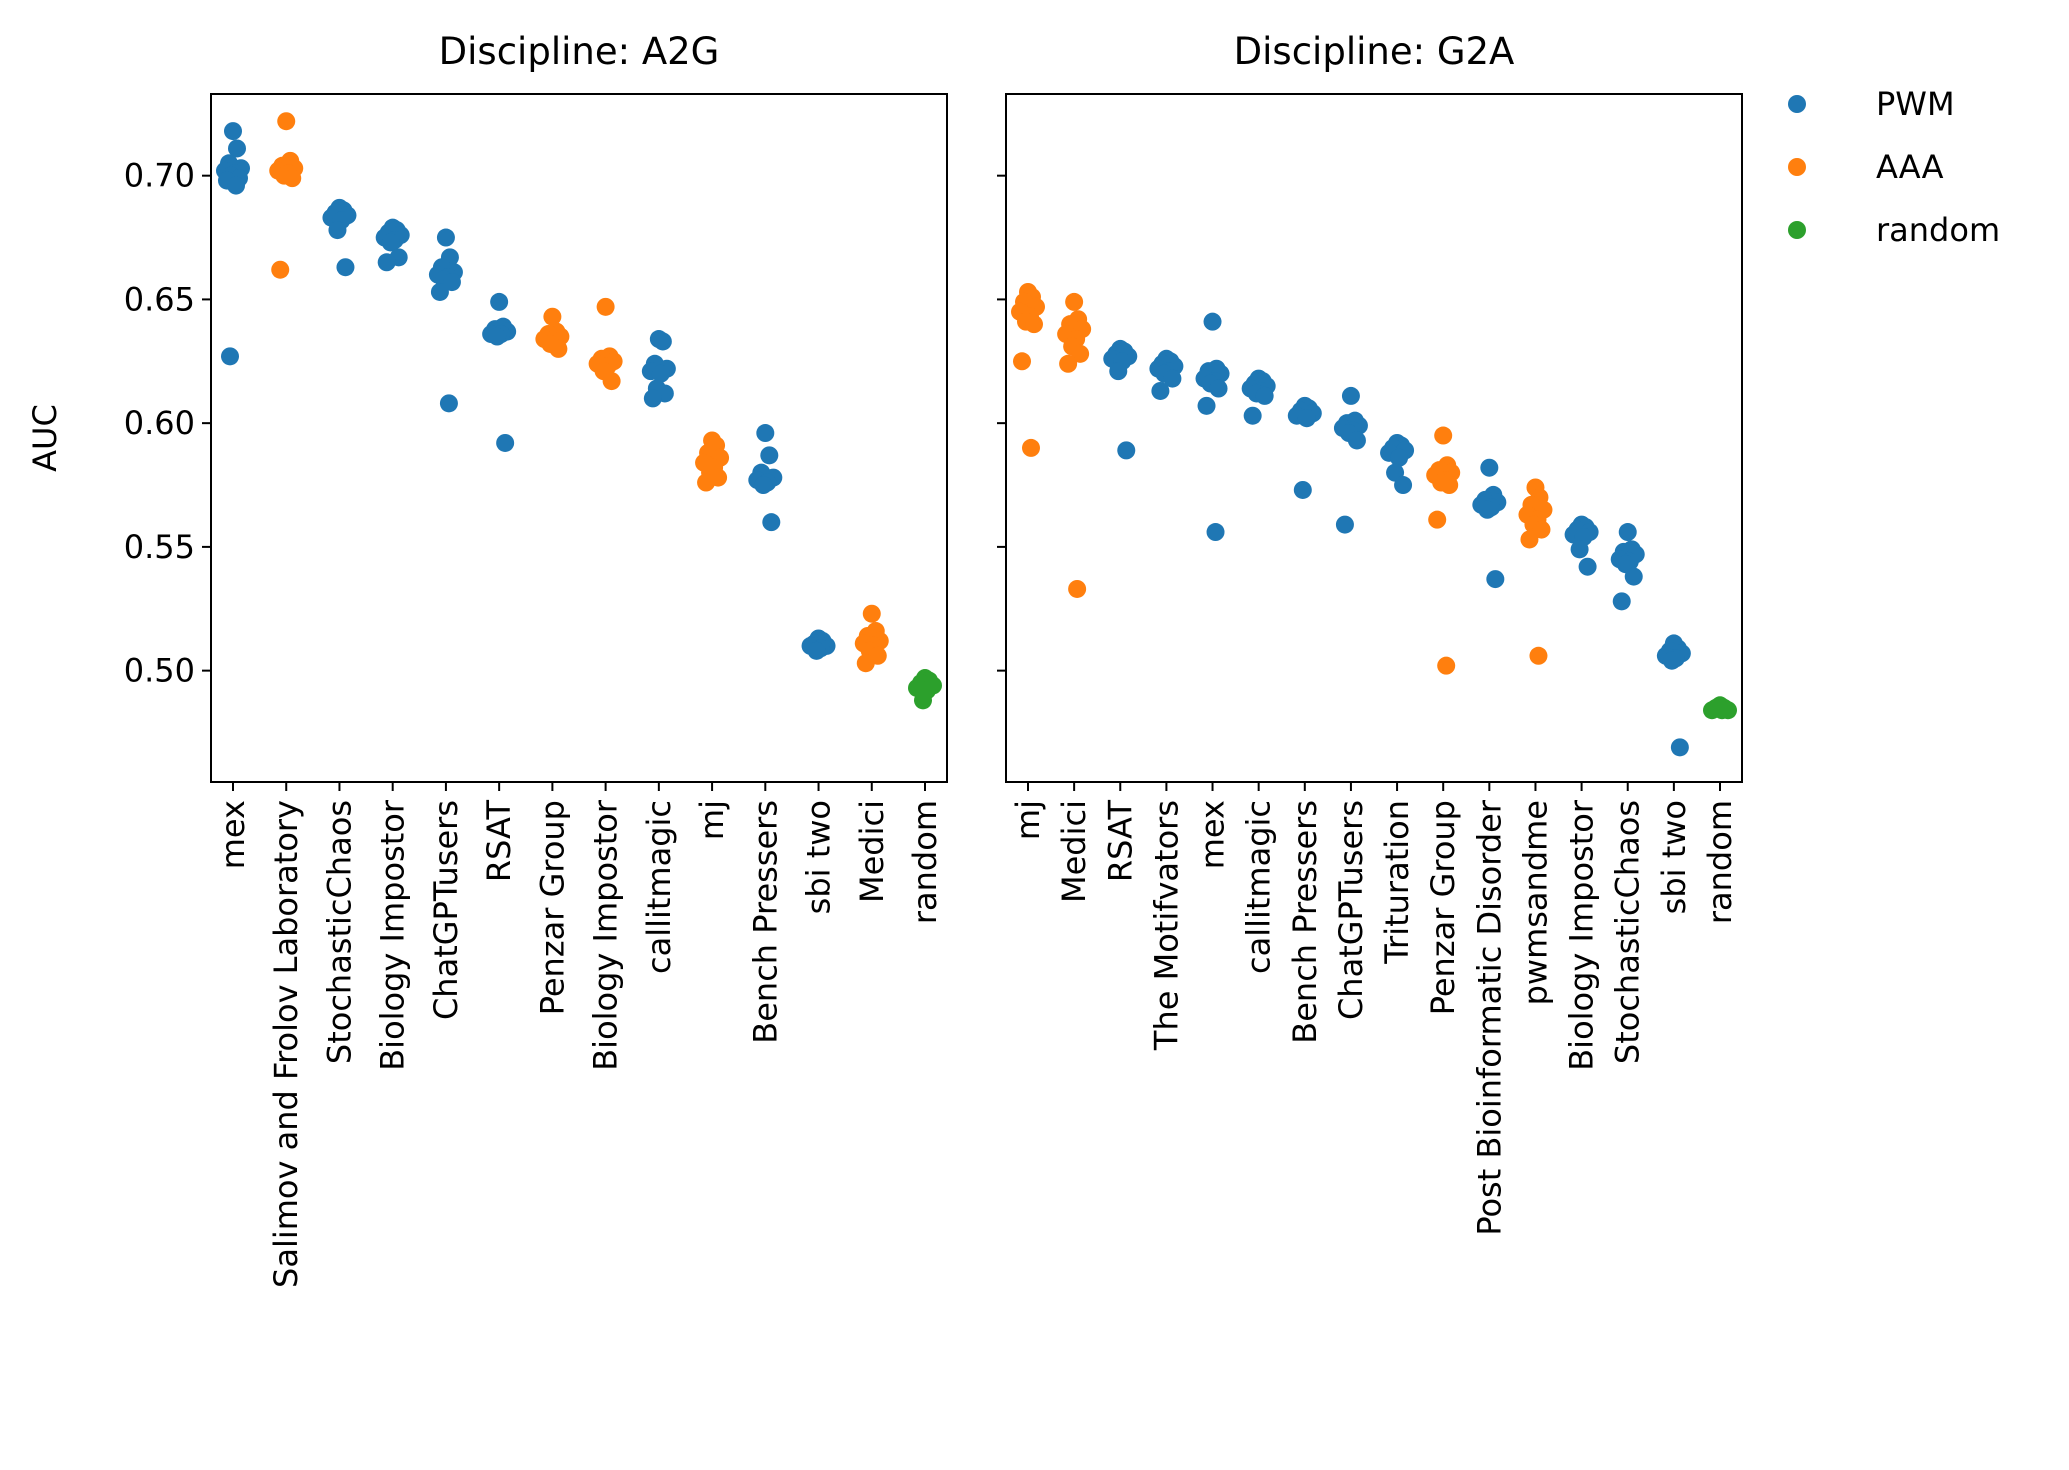 The height and width of the screenshot is (1470, 2069). What do you see at coordinates (45, 438) in the screenshot?
I see `y-axis-label: AUC` at bounding box center [45, 438].